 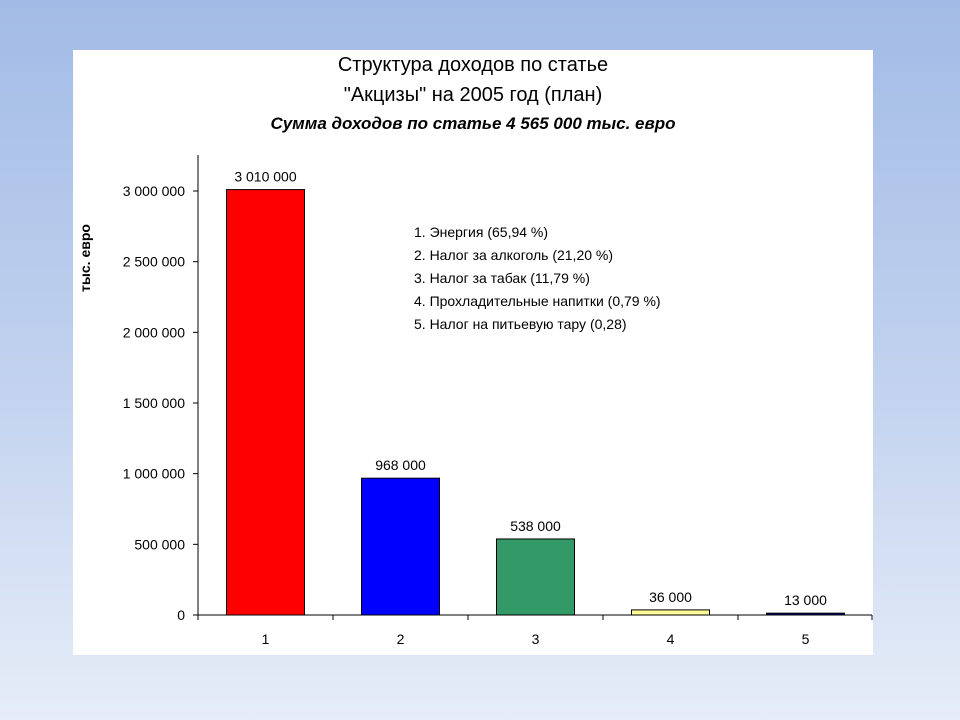 I want to click on y-axis-label: тыс. евро, so click(x=85, y=258).